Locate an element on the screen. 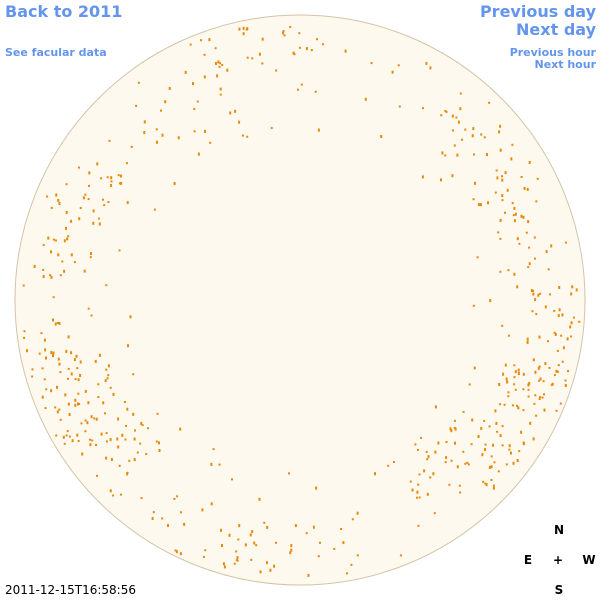 The image size is (600, 600). previous-day-link: Previous day is located at coordinates (538, 11).